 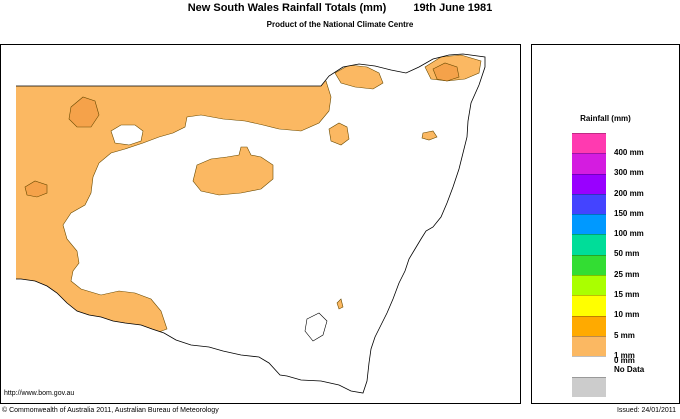 What do you see at coordinates (629, 213) in the screenshot?
I see `legend-label-150: 150 mm` at bounding box center [629, 213].